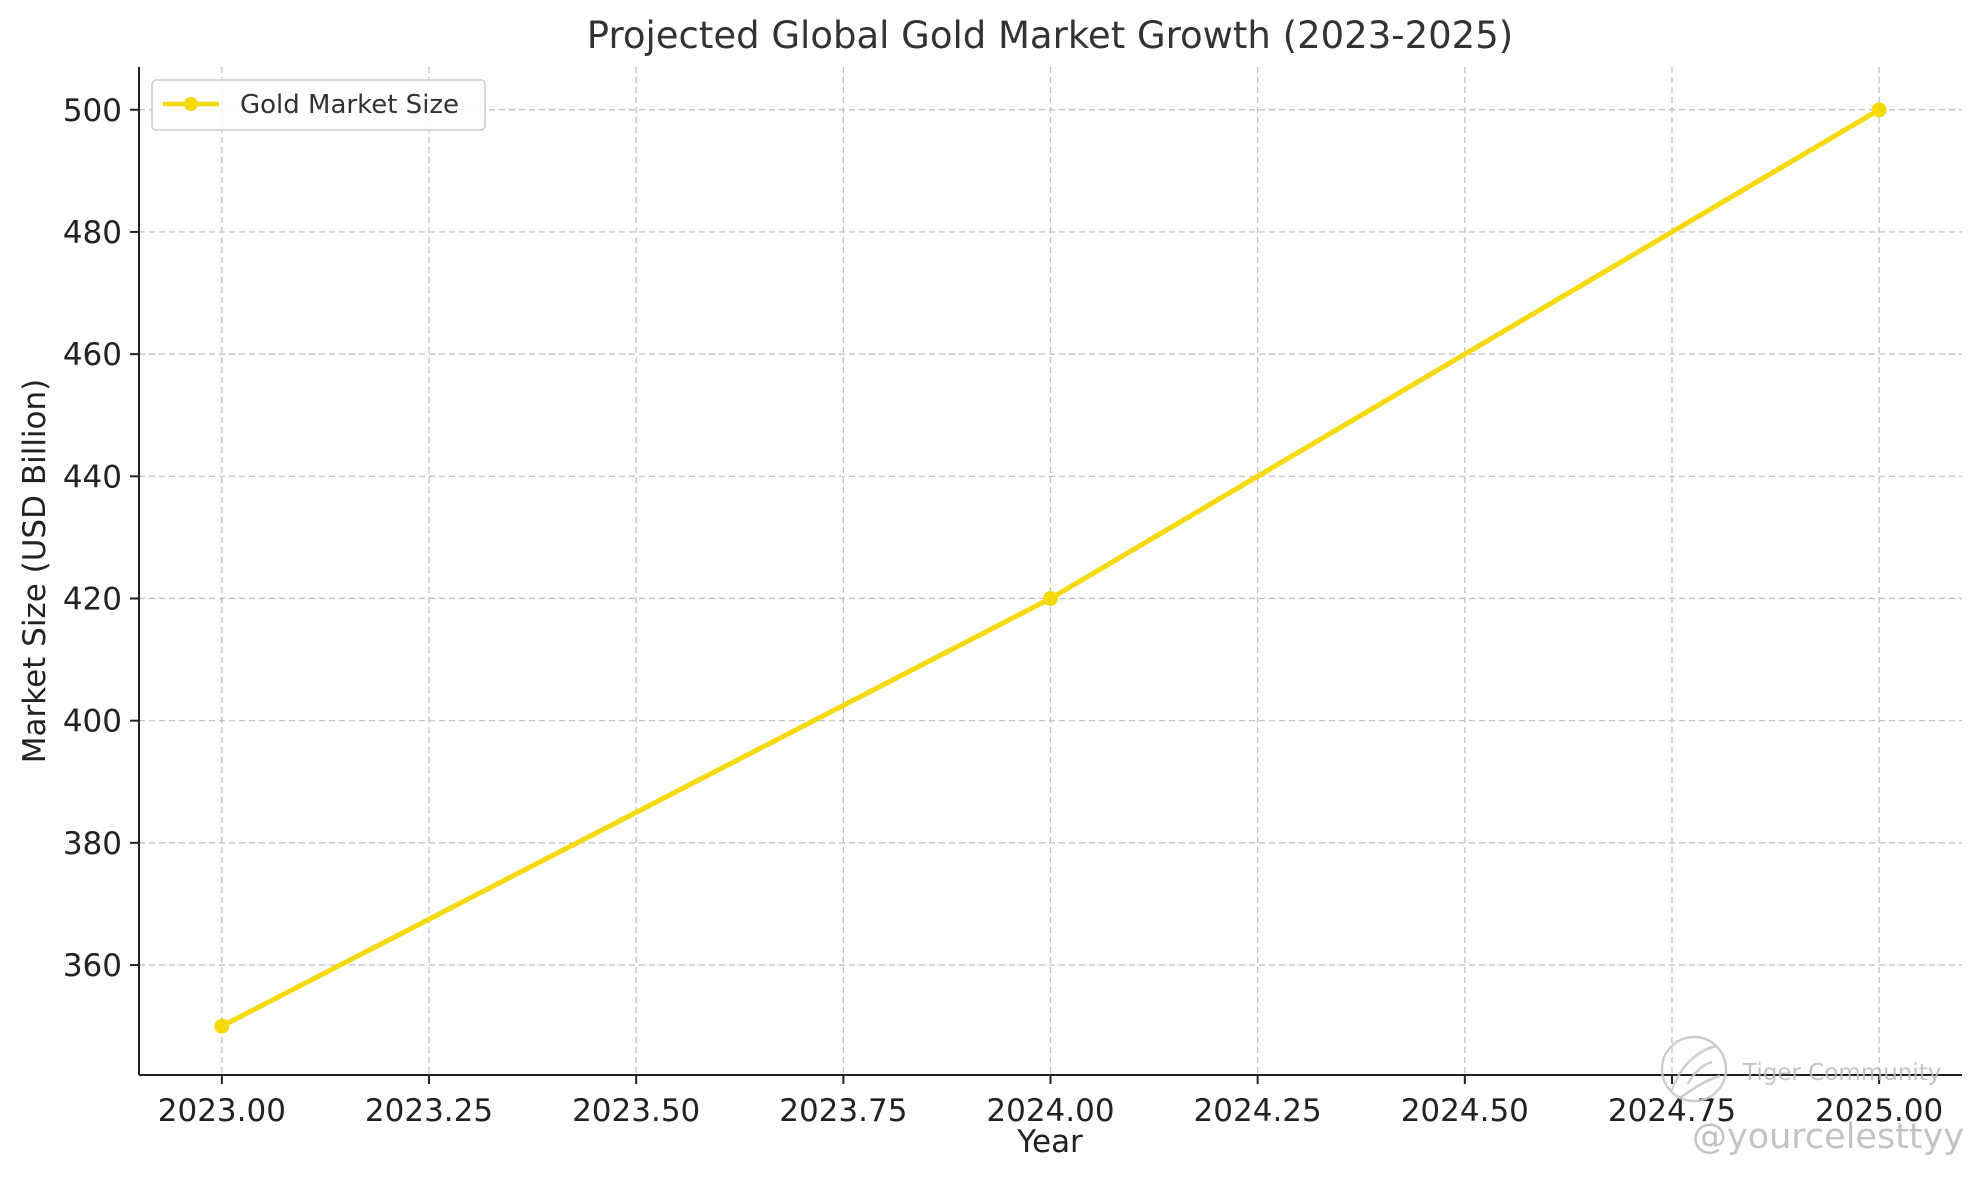 The image size is (1979, 1180). Describe the element at coordinates (1672, 1111) in the screenshot. I see `x-tick-label: 2024.75` at that location.